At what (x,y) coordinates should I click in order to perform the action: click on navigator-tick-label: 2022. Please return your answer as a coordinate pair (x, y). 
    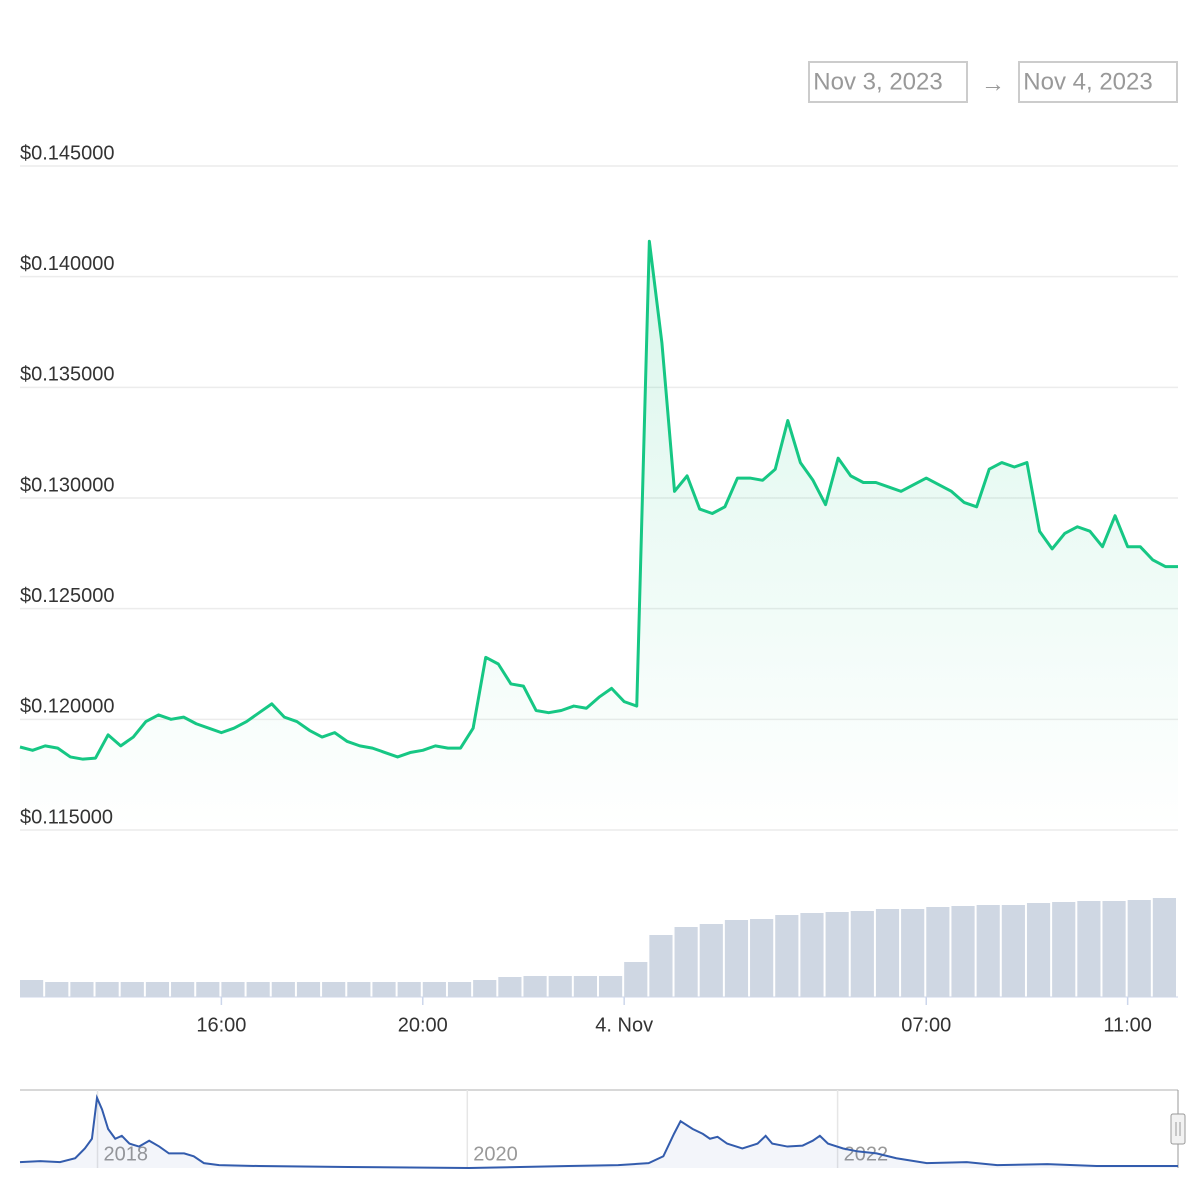
    Looking at the image, I should click on (866, 1154).